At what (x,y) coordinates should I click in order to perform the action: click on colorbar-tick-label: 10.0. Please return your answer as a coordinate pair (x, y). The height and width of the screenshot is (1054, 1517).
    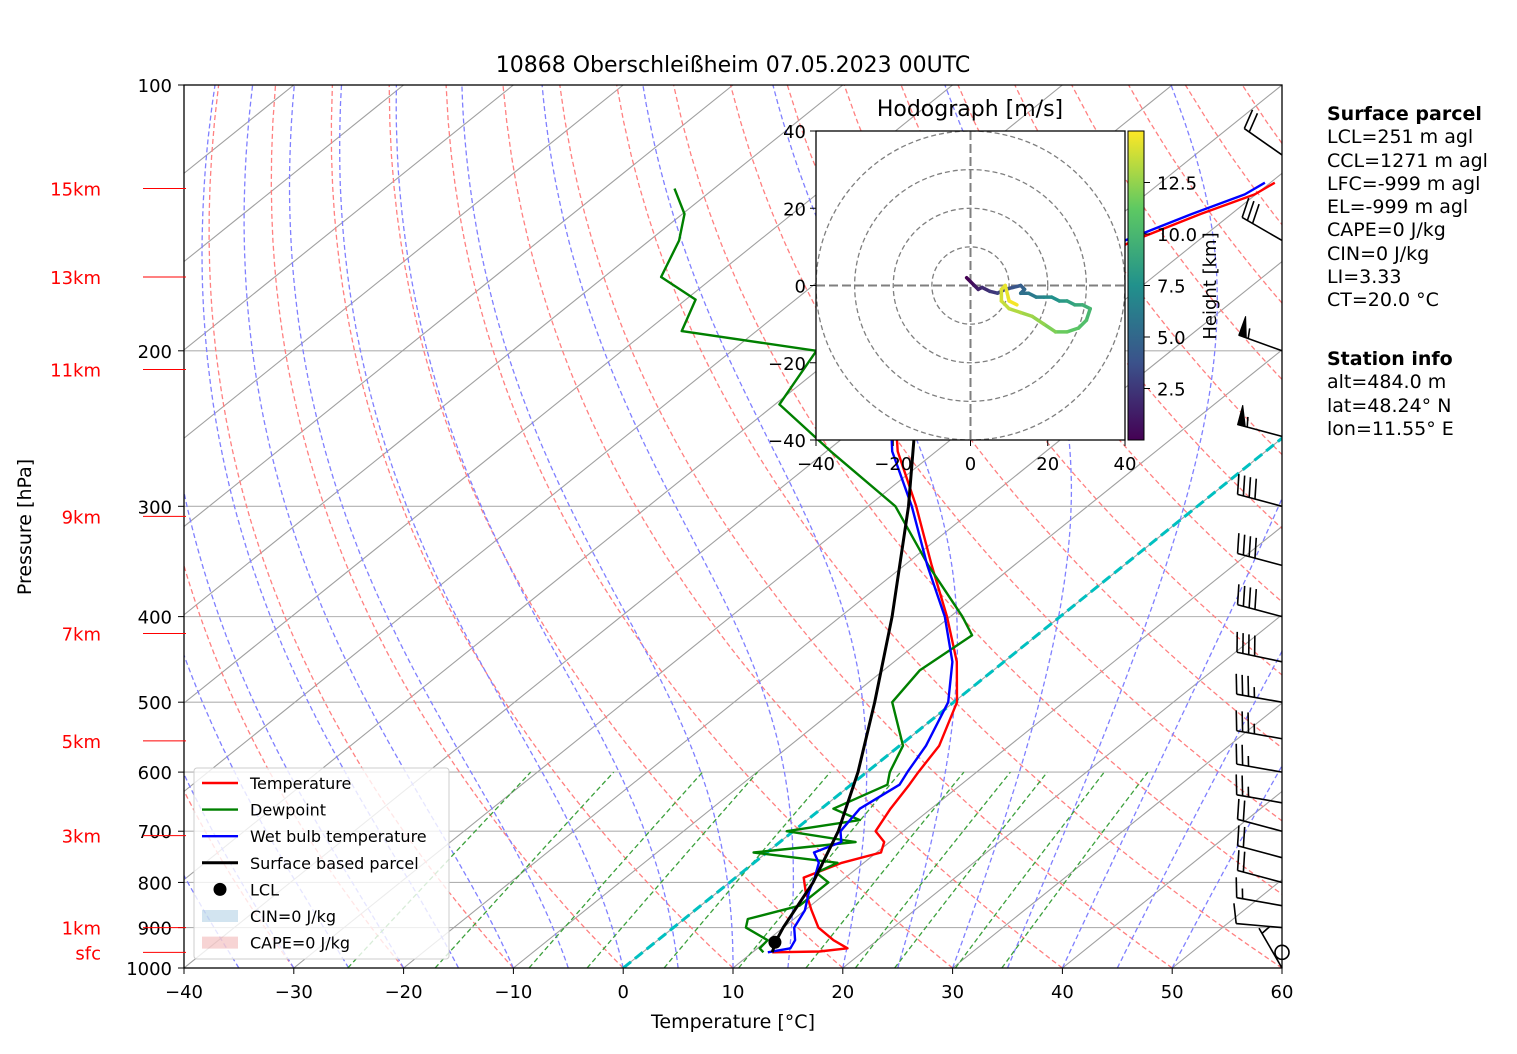
    Looking at the image, I should click on (1177, 235).